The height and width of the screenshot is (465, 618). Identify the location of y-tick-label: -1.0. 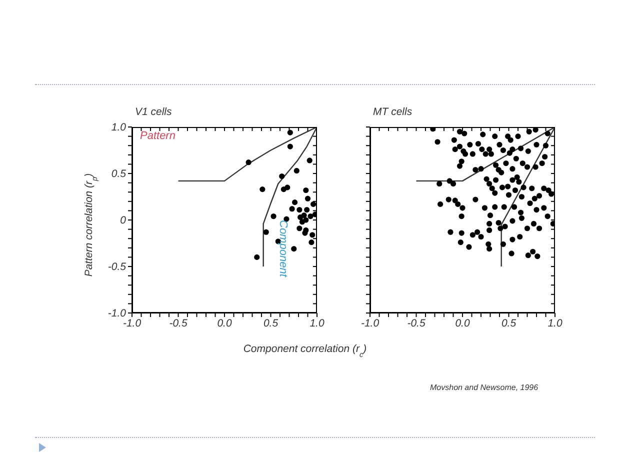
(117, 314).